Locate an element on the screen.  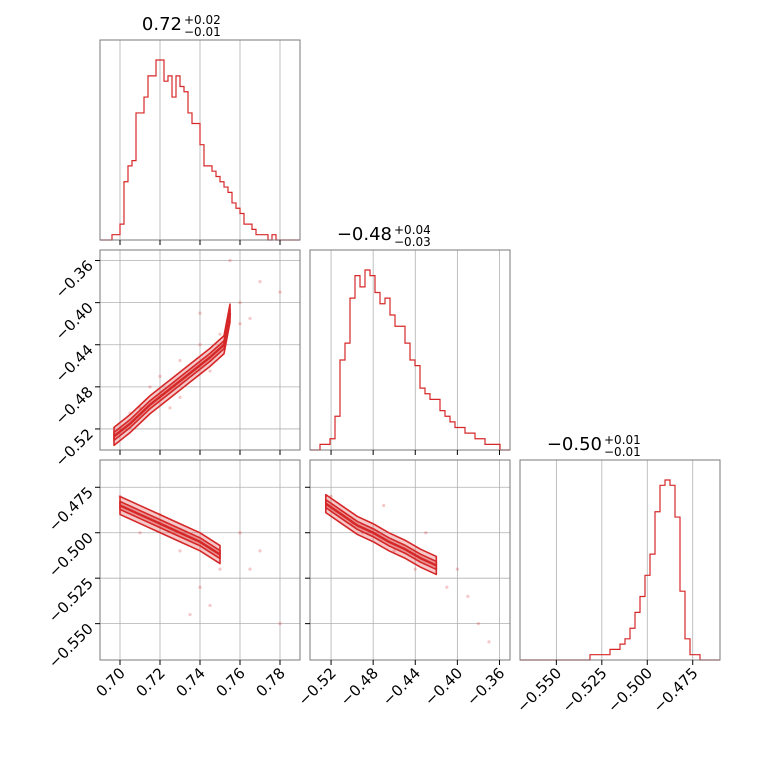
x-tick-label: −0.44 is located at coordinates (401, 686).